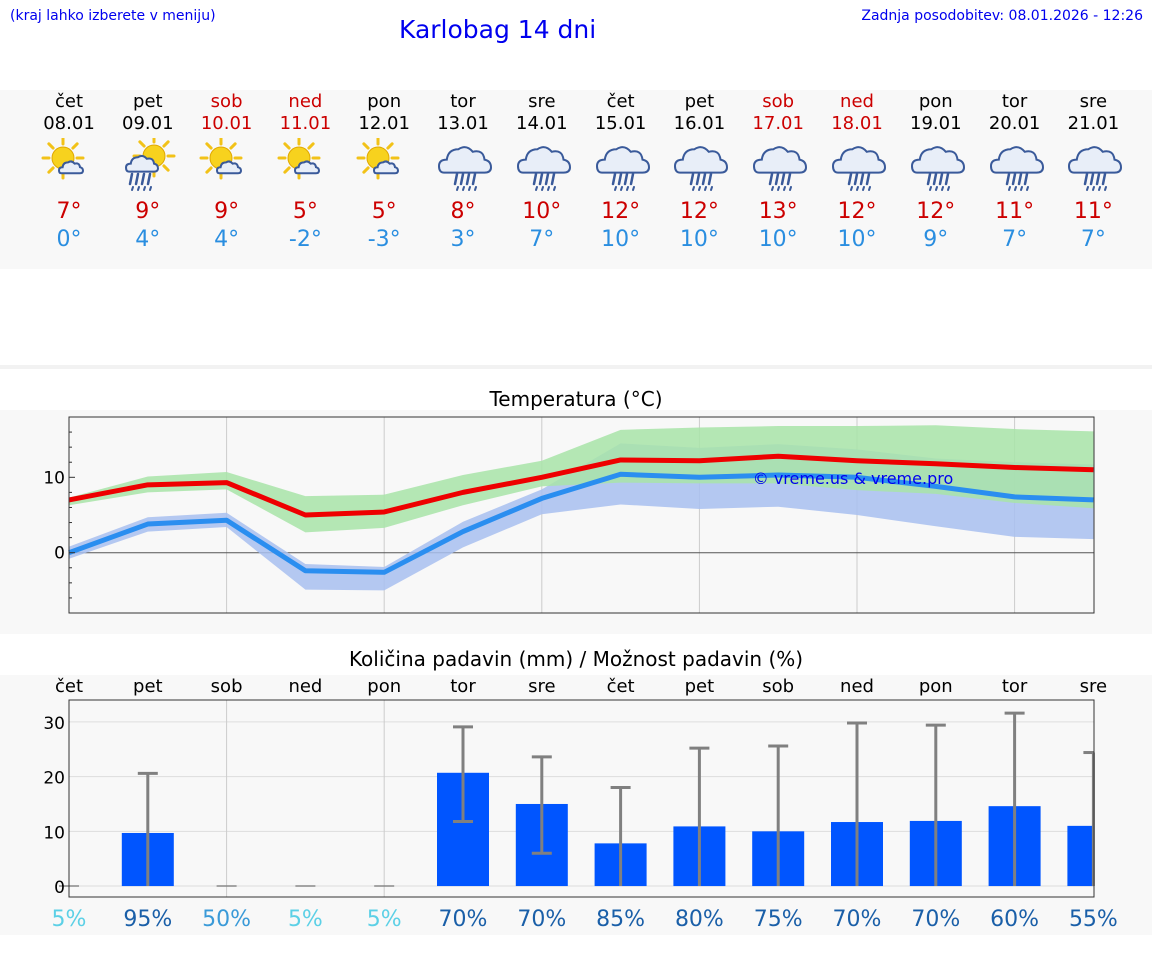 This screenshot has height=975, width=1152. What do you see at coordinates (54, 833) in the screenshot?
I see `y-tick-label: 10` at bounding box center [54, 833].